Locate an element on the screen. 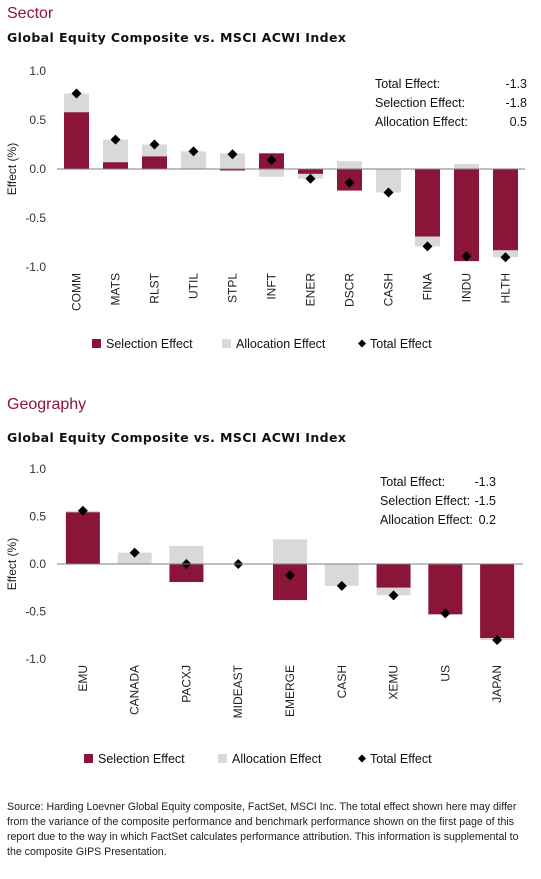 Image resolution: width=541 pixels, height=879 pixels. summary-value: 0.2 is located at coordinates (487, 520).